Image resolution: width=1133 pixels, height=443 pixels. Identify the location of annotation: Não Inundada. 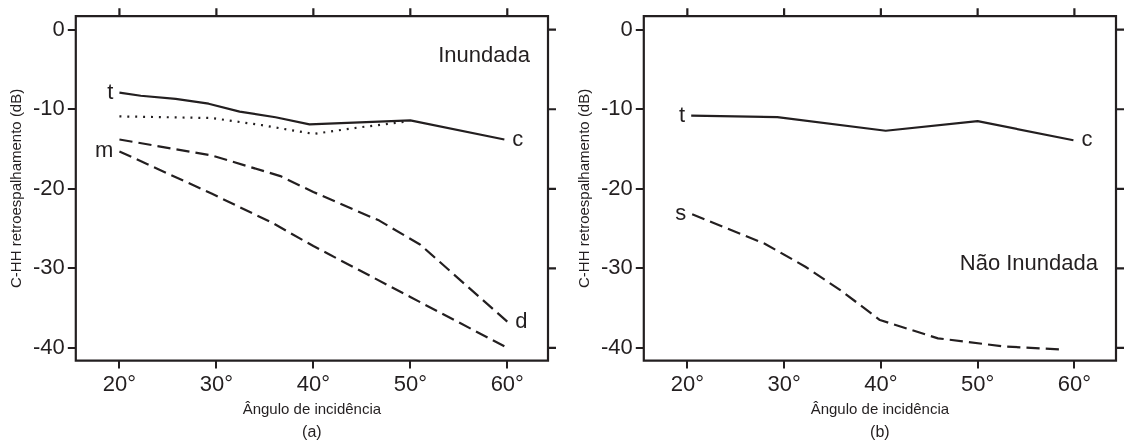
(1029, 263).